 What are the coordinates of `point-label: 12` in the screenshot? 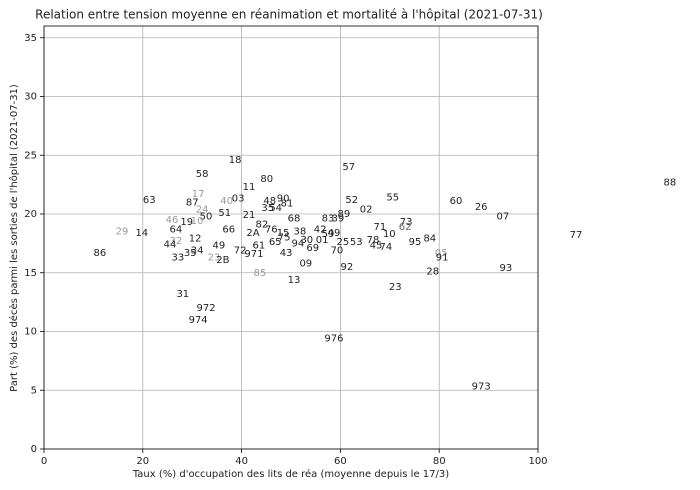 It's located at (195, 239).